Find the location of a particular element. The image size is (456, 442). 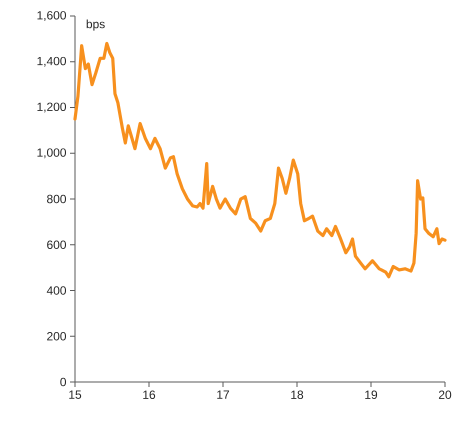

x-tick-label: 17 is located at coordinates (223, 394).